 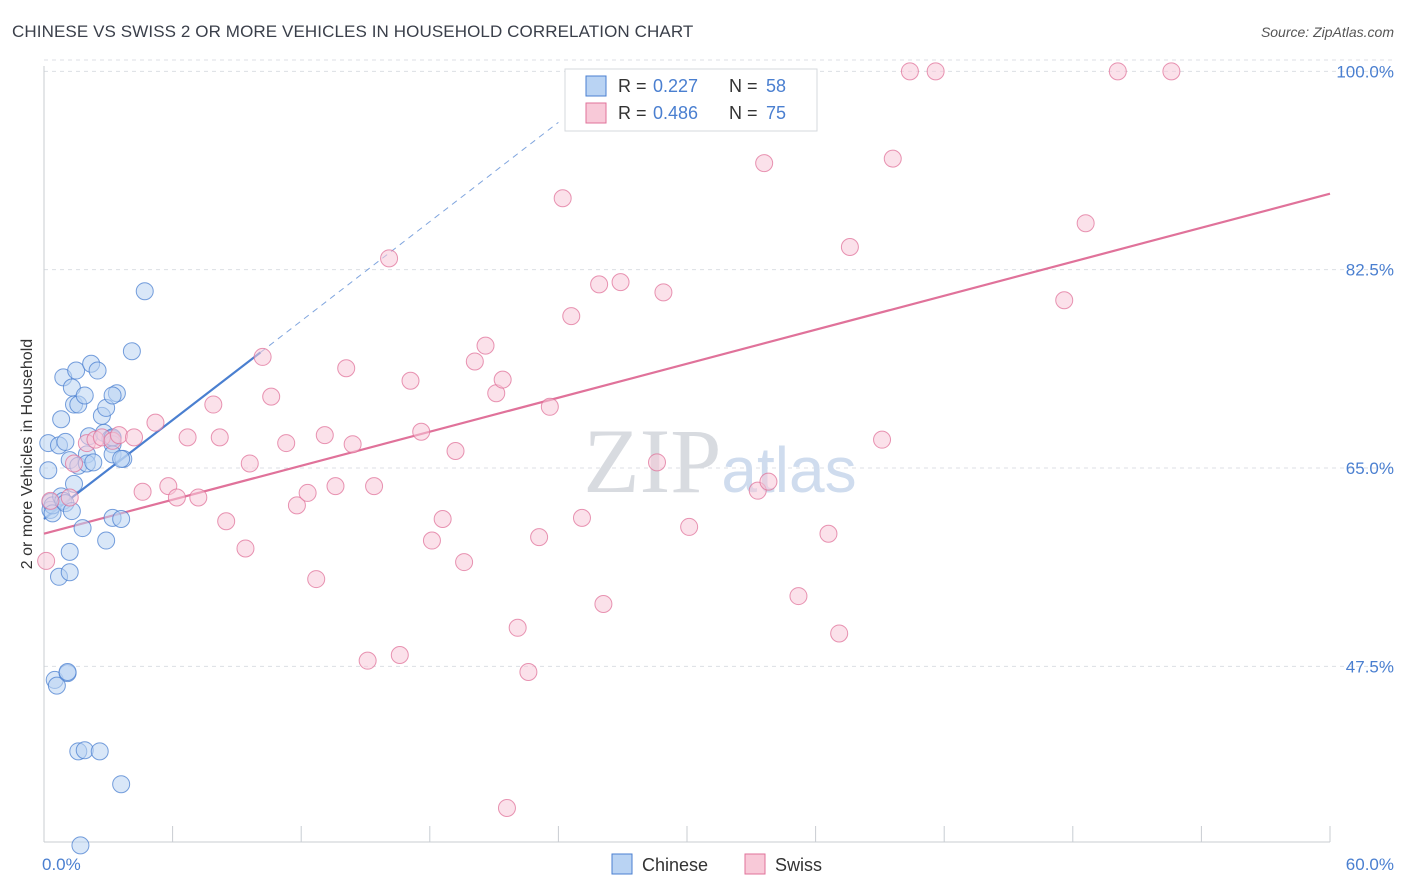 I want to click on chinese-trend-extension, so click(x=409, y=237).